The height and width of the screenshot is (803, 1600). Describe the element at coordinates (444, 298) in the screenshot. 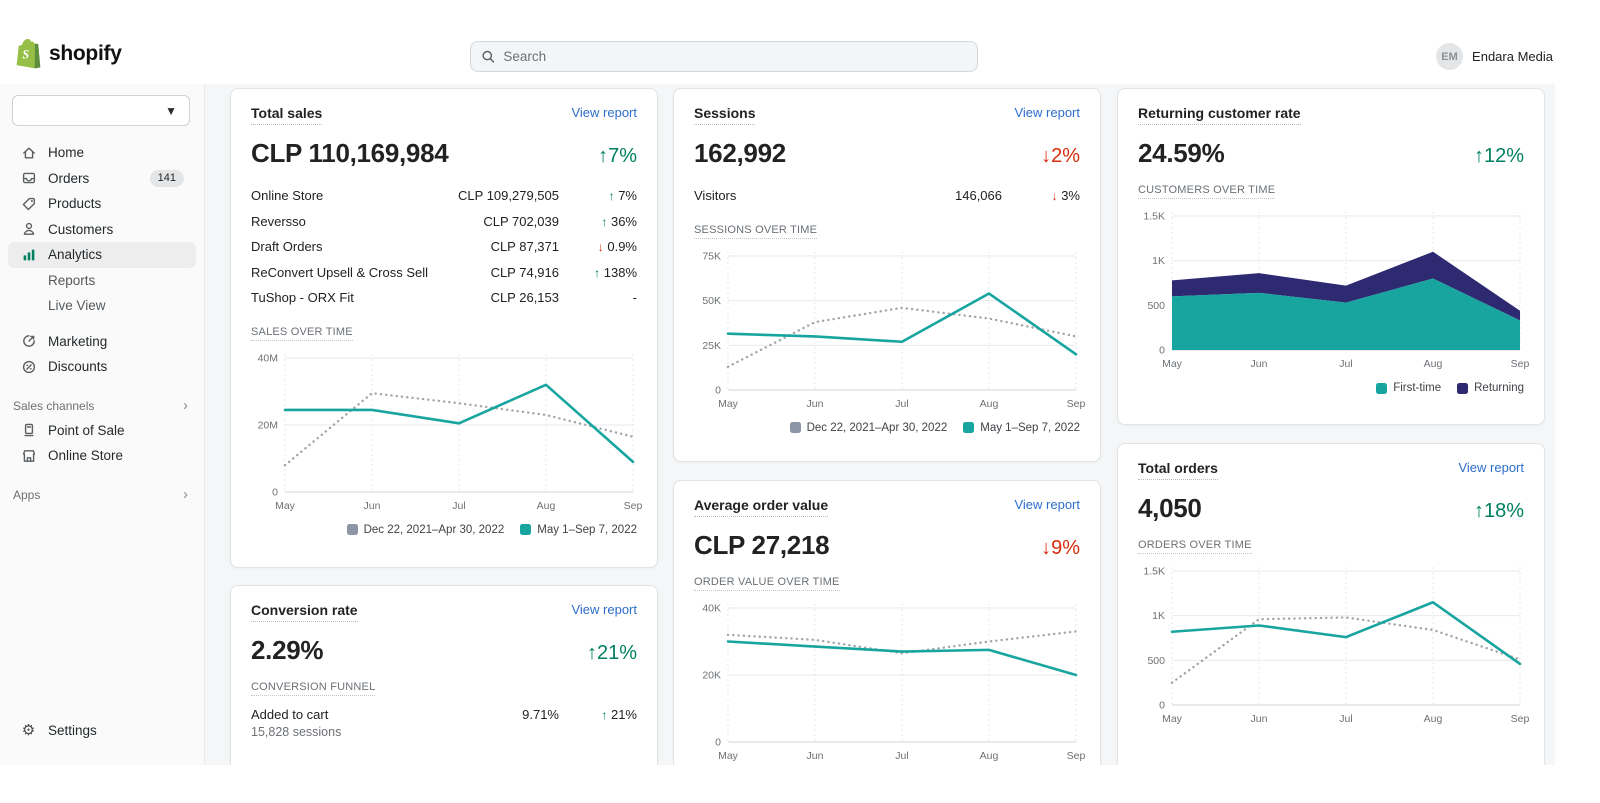

I see `breakdown-row: TuShop - ORX Fit CLP 26,153 -` at that location.